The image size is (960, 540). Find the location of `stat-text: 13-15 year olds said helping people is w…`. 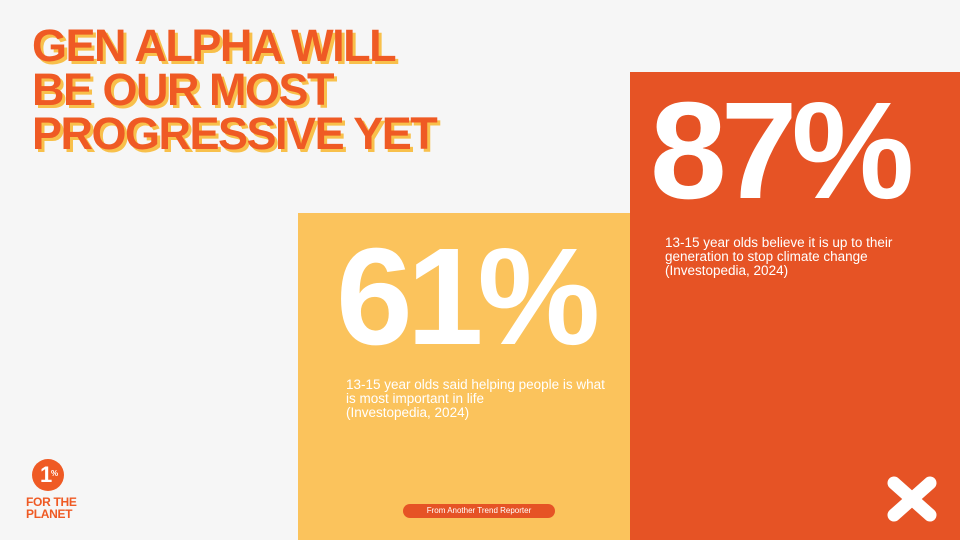

stat-text: 13-15 year olds said helping people is w… is located at coordinates (481, 399).